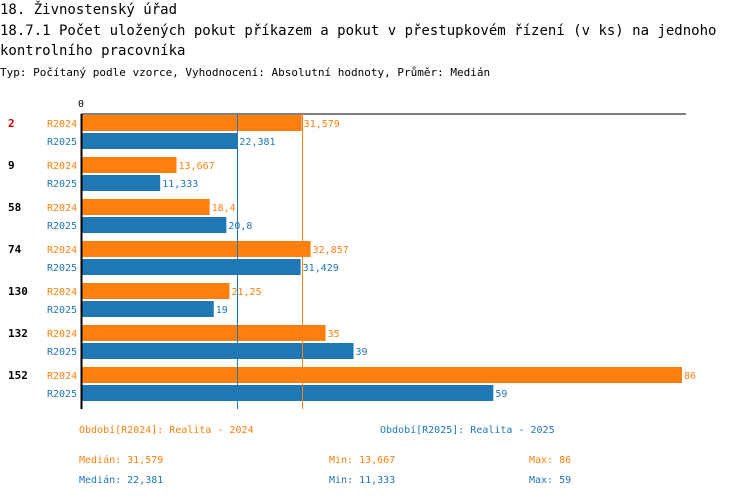 The width and height of the screenshot is (750, 498). What do you see at coordinates (81, 104) in the screenshot?
I see `x-tick-label: 0` at bounding box center [81, 104].